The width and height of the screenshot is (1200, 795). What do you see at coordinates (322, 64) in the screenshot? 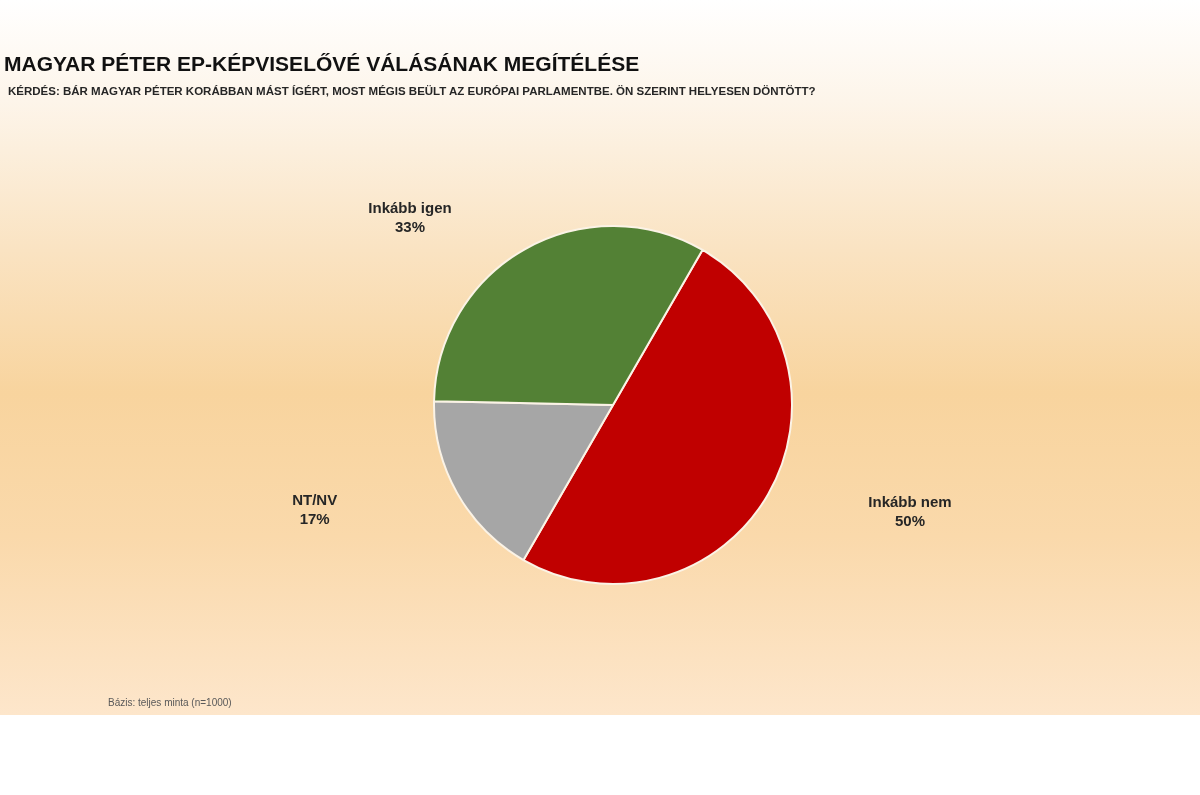
I see `chart-title: MAGYAR PÉTER EP-KÉPVISELŐVÉ VÁLÁSÁNAK MEGÍTÉLÉSE` at bounding box center [322, 64].